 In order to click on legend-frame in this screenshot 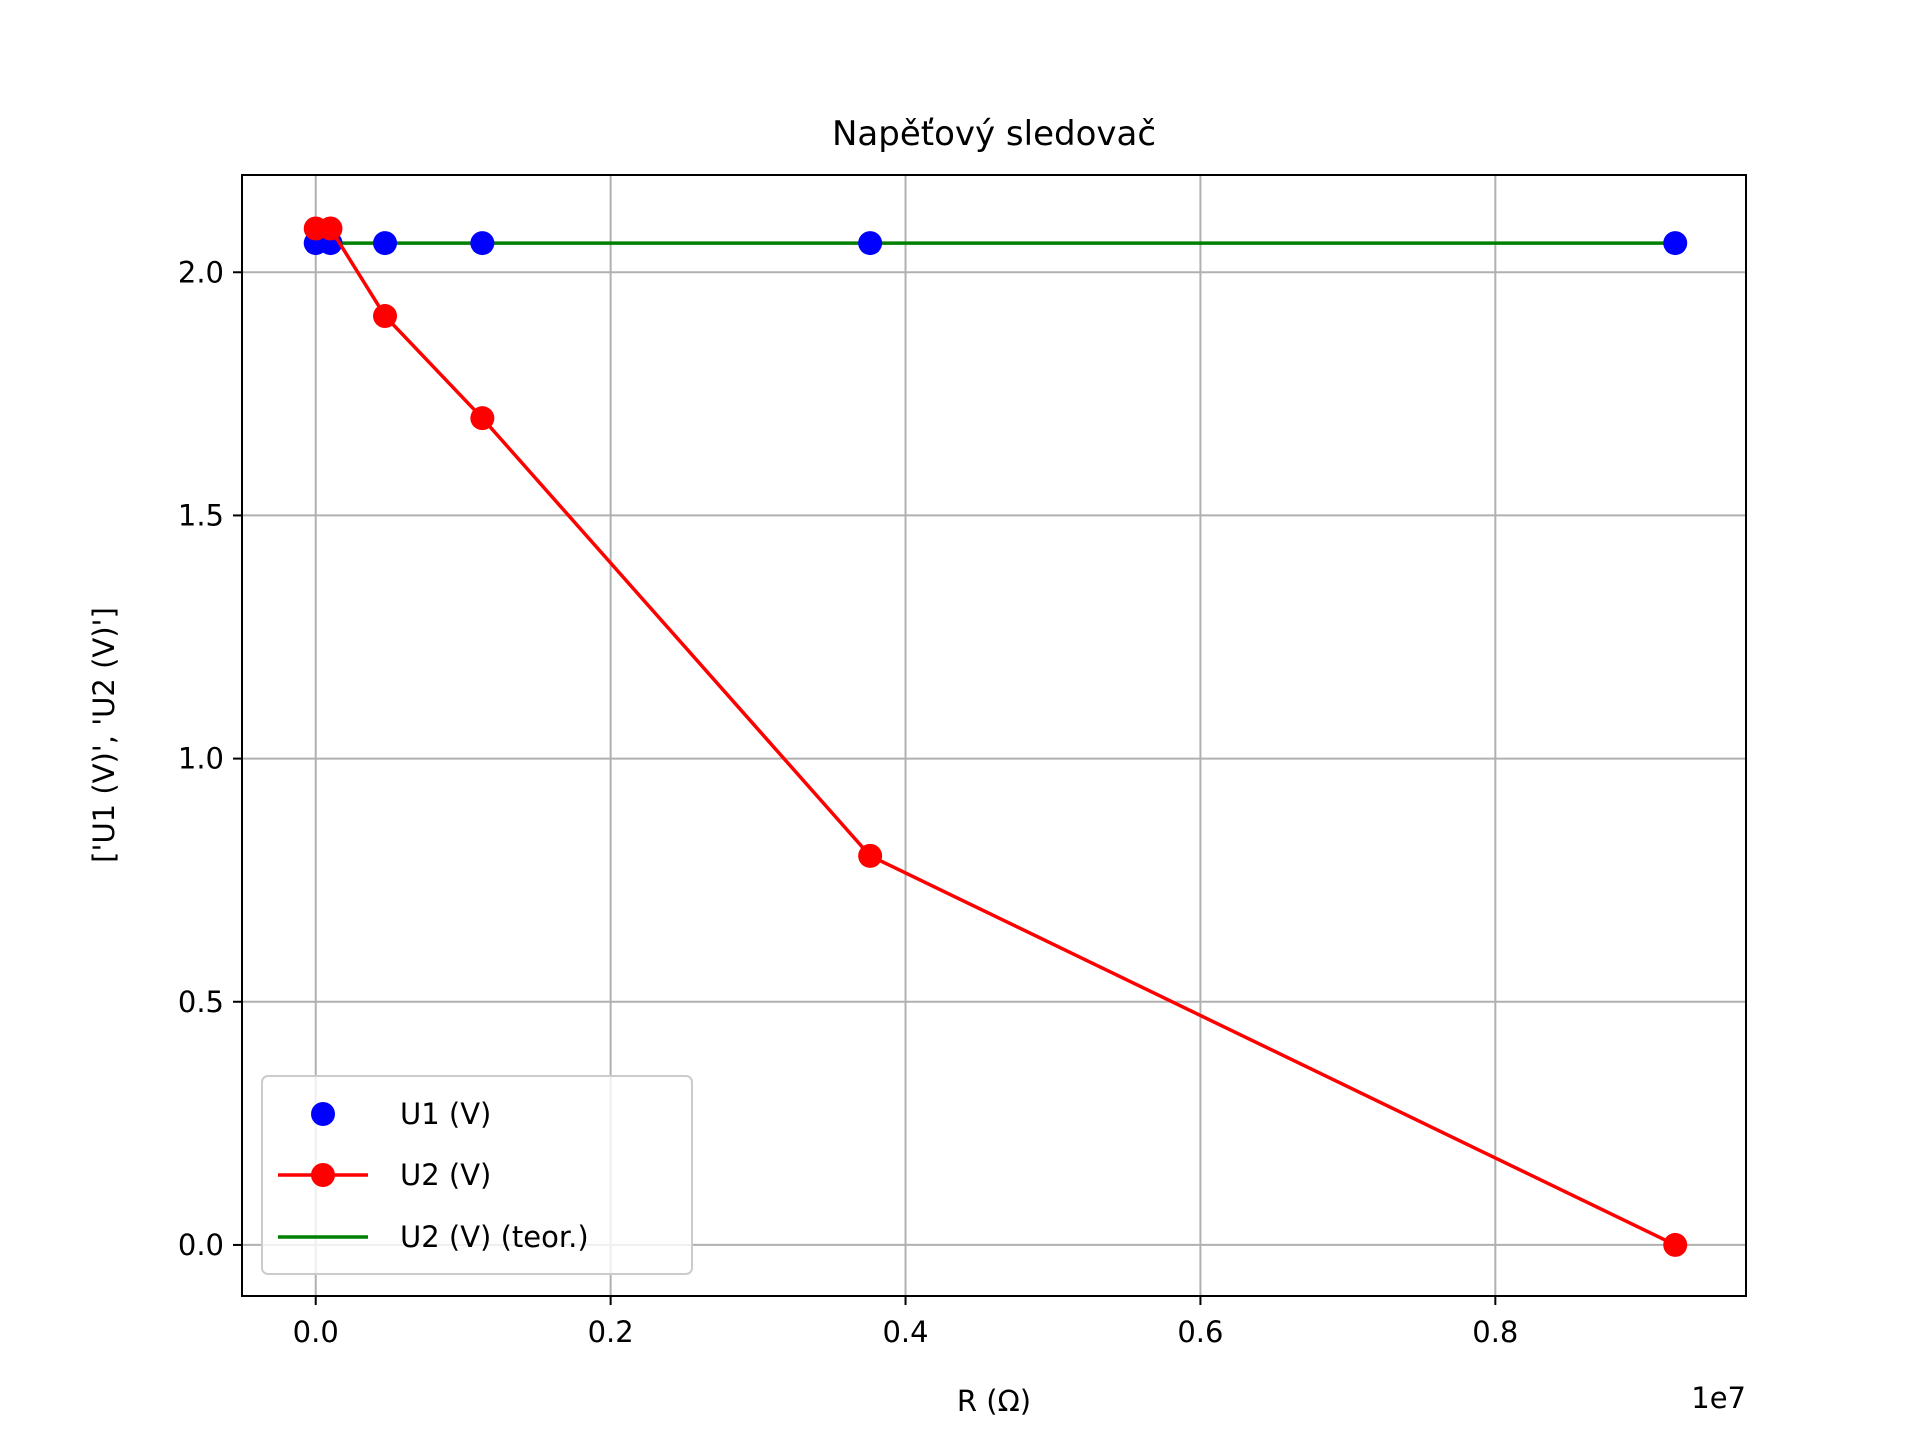, I will do `click(477, 1175)`.